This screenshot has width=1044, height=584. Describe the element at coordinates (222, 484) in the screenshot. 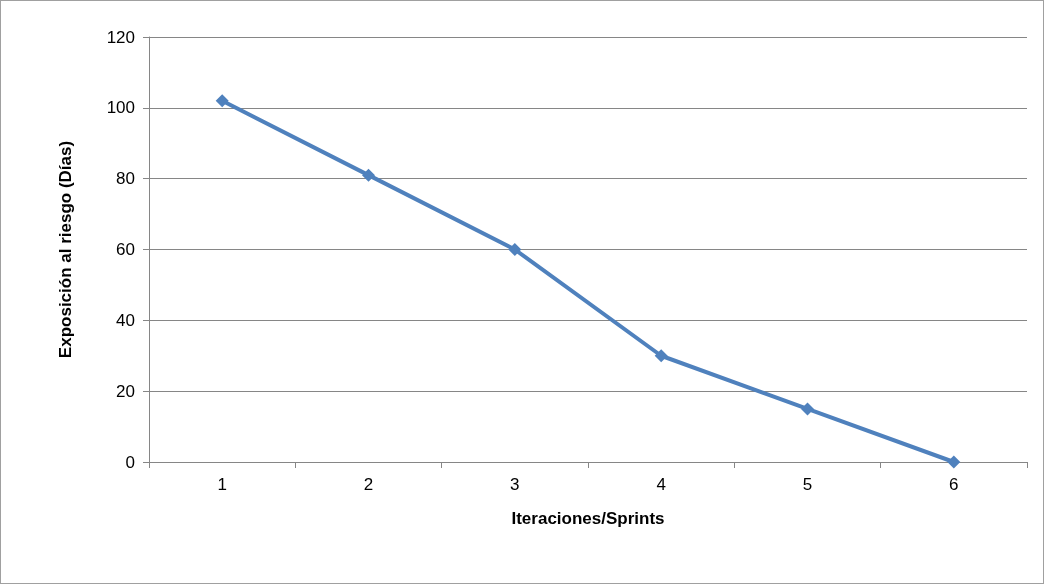

I see `x-tick-label: 1` at that location.